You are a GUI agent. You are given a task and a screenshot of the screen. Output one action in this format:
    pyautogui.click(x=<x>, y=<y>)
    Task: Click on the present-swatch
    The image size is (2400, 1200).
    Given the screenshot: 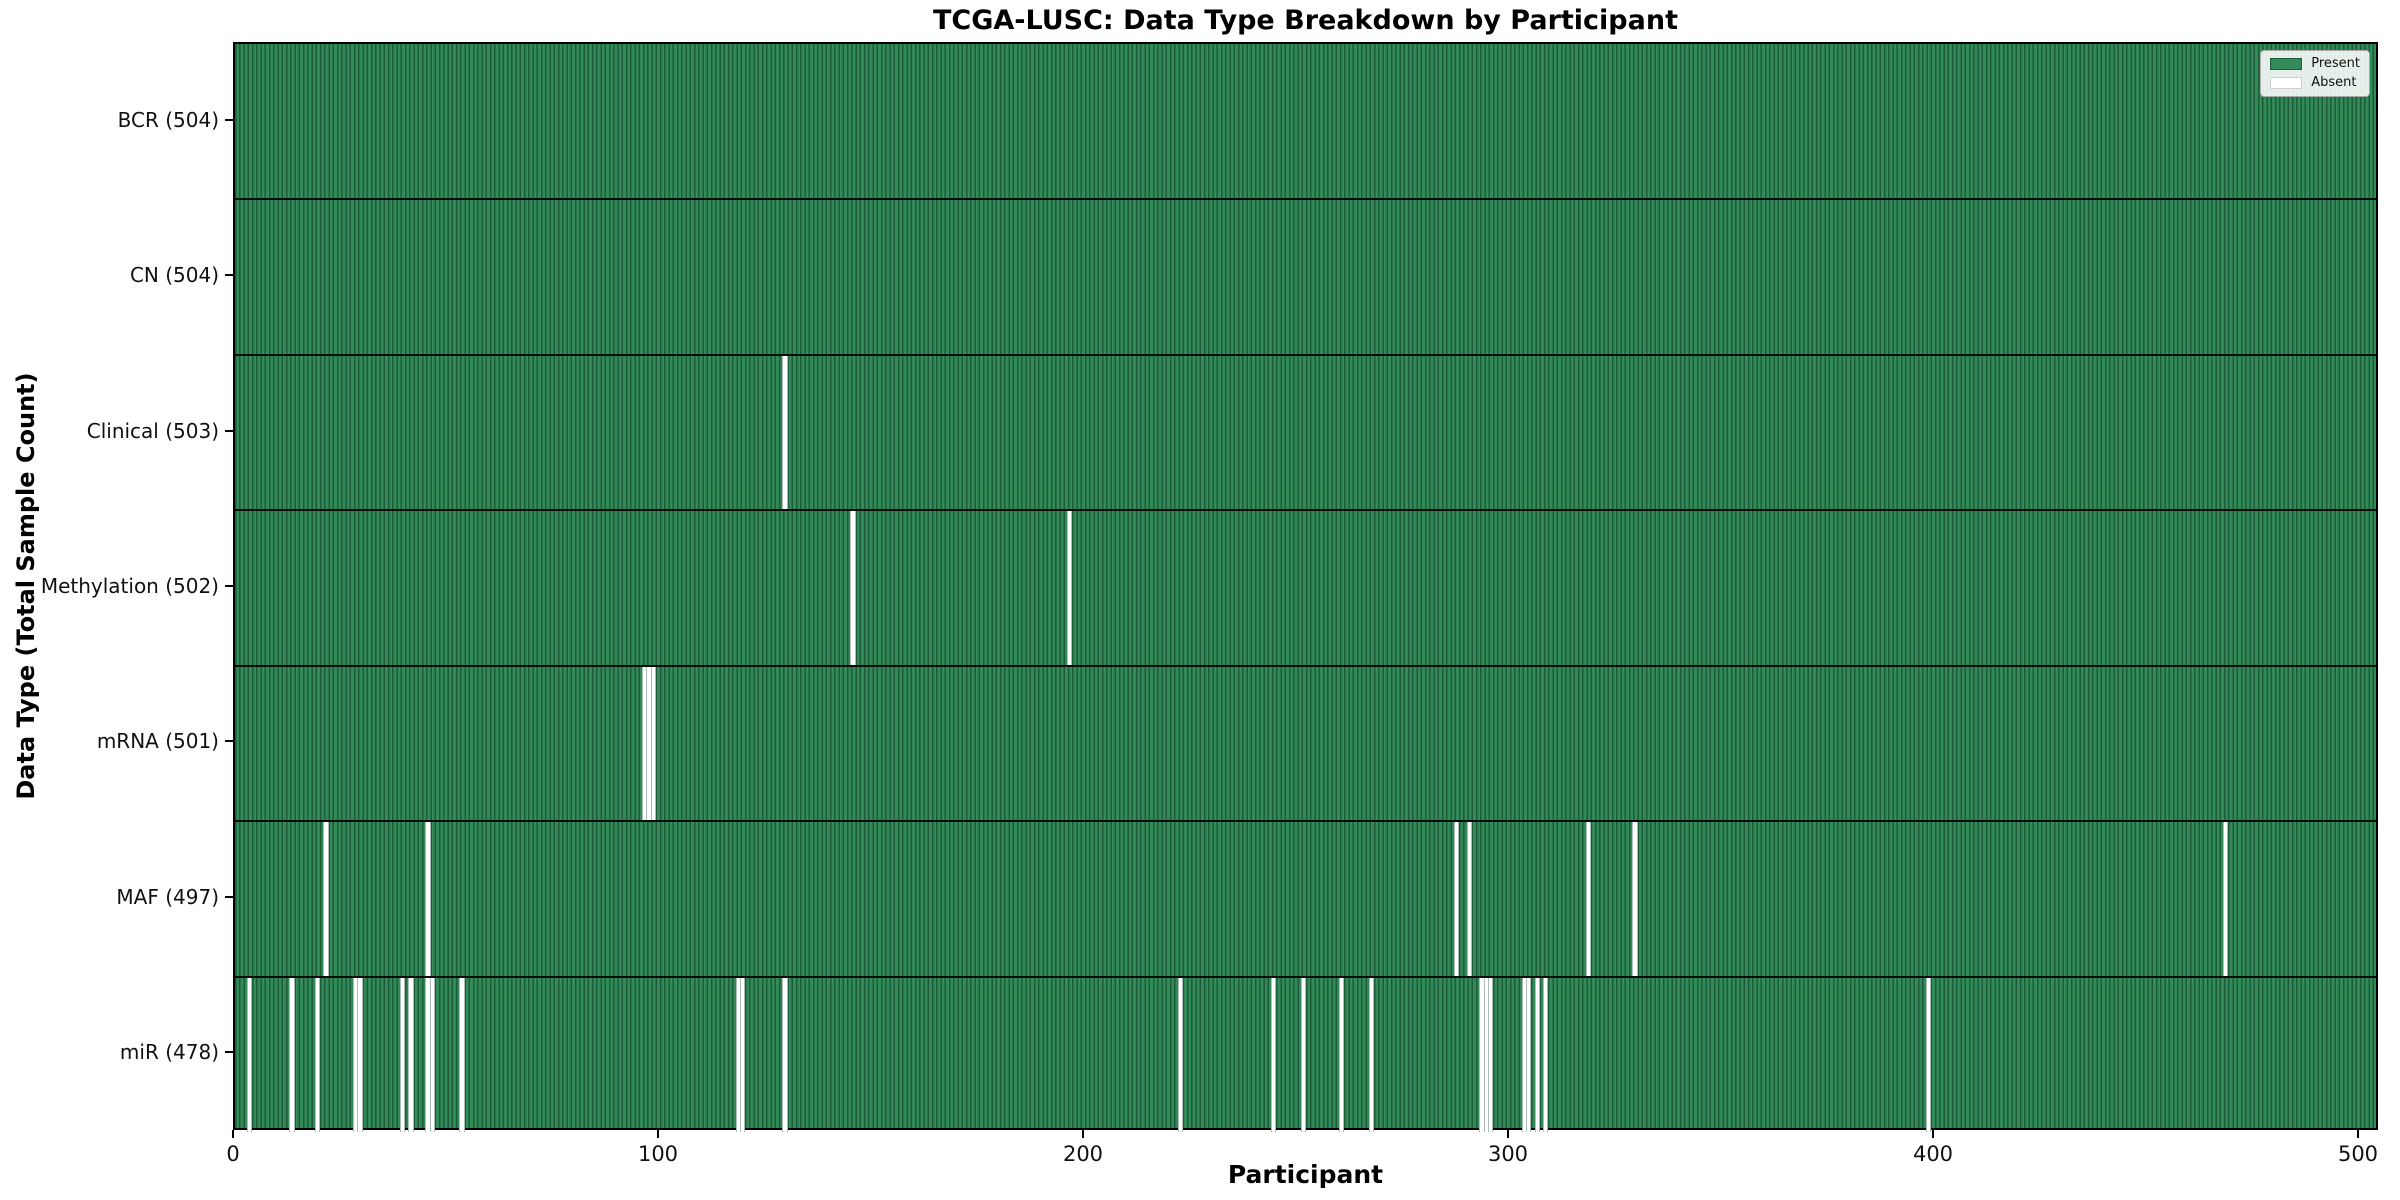 What is the action you would take?
    pyautogui.click(x=2286, y=64)
    